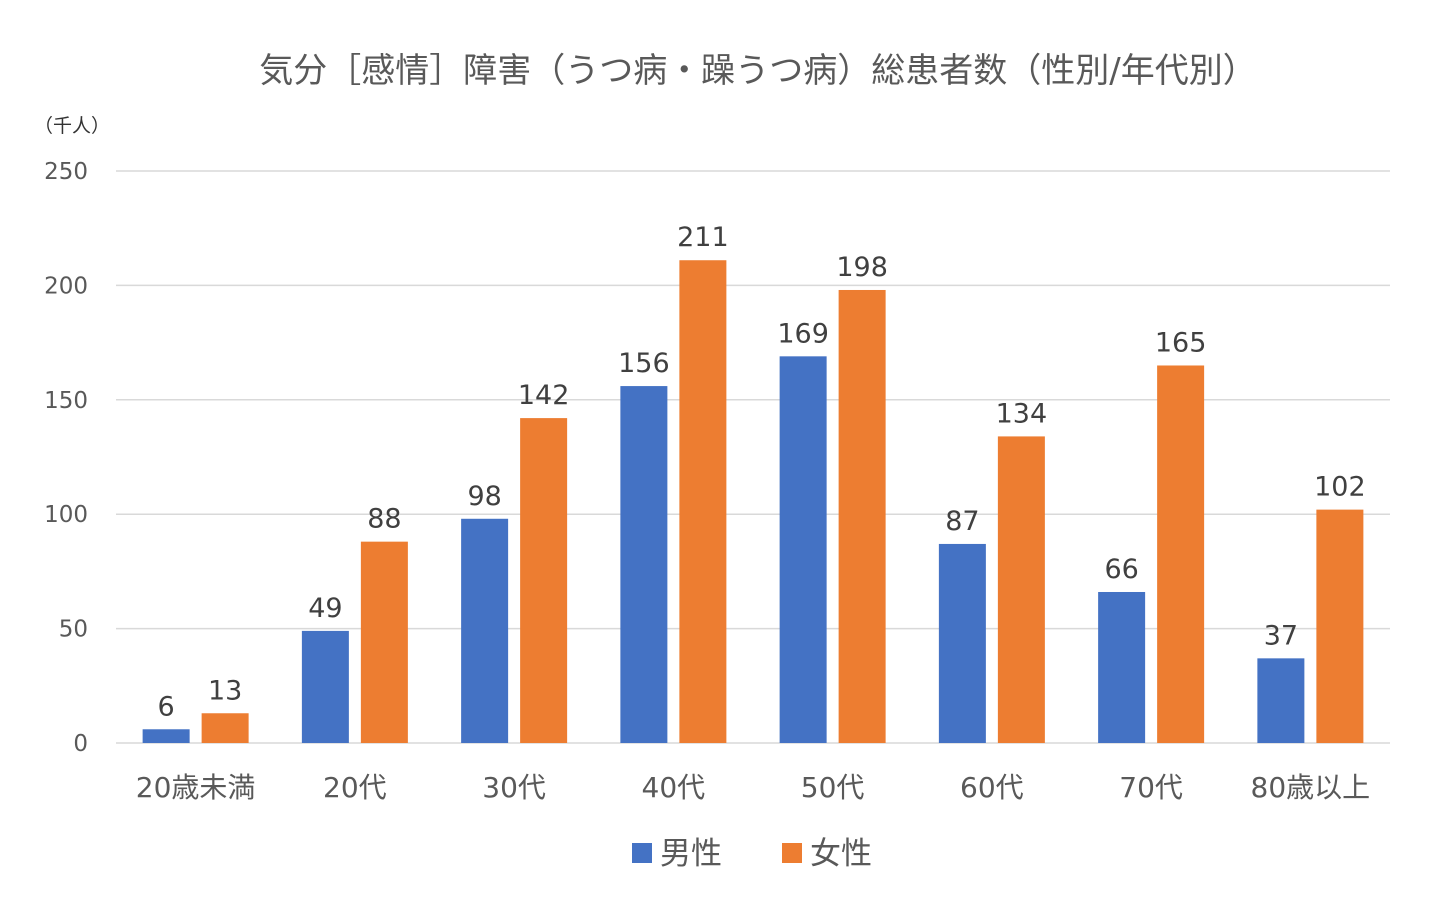 The height and width of the screenshot is (912, 1434). What do you see at coordinates (703, 237) in the screenshot?
I see `data-label: 211` at bounding box center [703, 237].